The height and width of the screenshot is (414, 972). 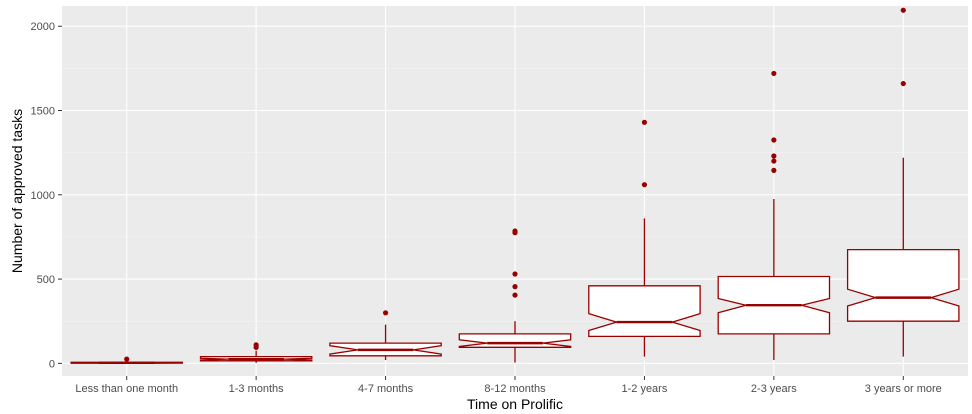 What do you see at coordinates (774, 389) in the screenshot?
I see `x-tick-label: 2-3 years` at bounding box center [774, 389].